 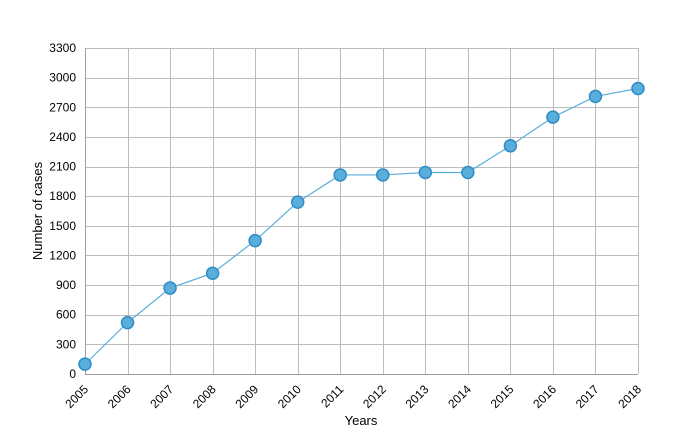 I want to click on x-tick-label: 2015, so click(x=502, y=396).